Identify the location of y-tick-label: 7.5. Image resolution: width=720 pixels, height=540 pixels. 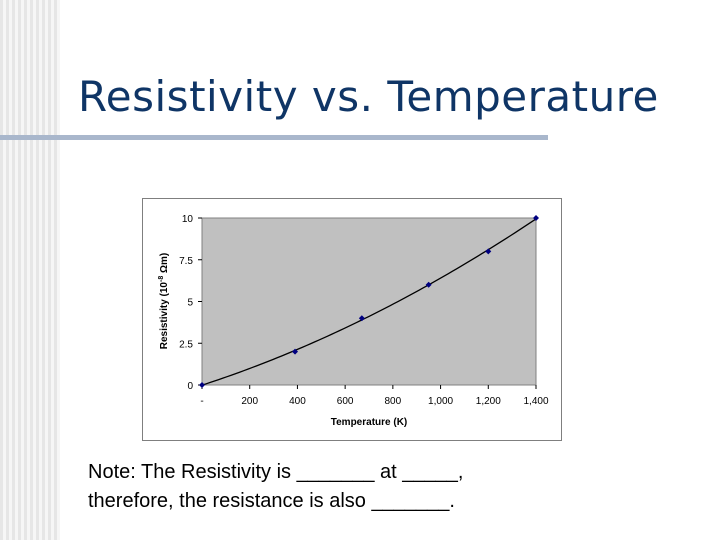
(186, 261).